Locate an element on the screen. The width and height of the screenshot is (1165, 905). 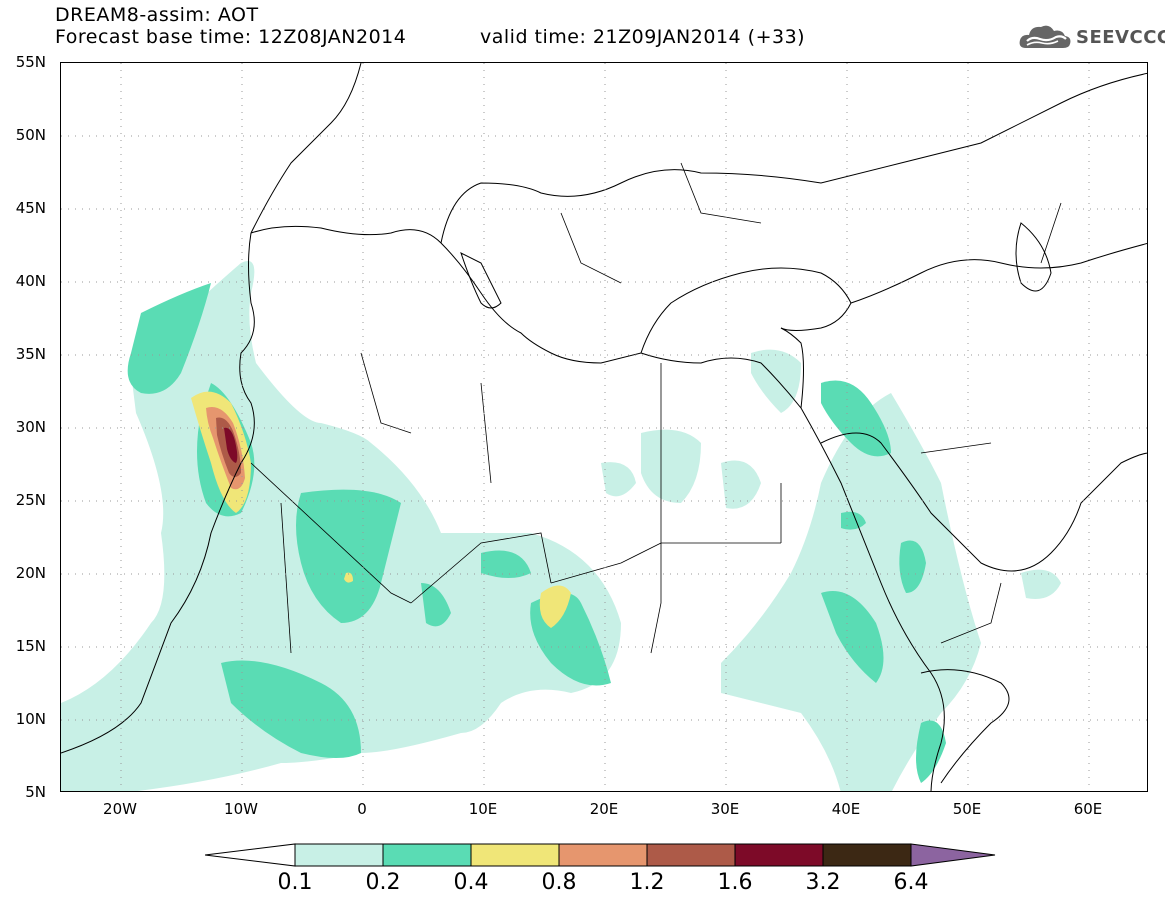
lon-label: 60E is located at coordinates (1088, 809).